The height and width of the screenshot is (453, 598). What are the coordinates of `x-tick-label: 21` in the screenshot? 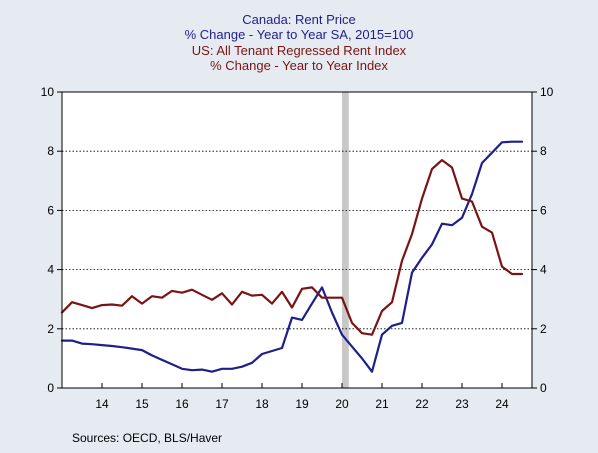 It's located at (382, 404).